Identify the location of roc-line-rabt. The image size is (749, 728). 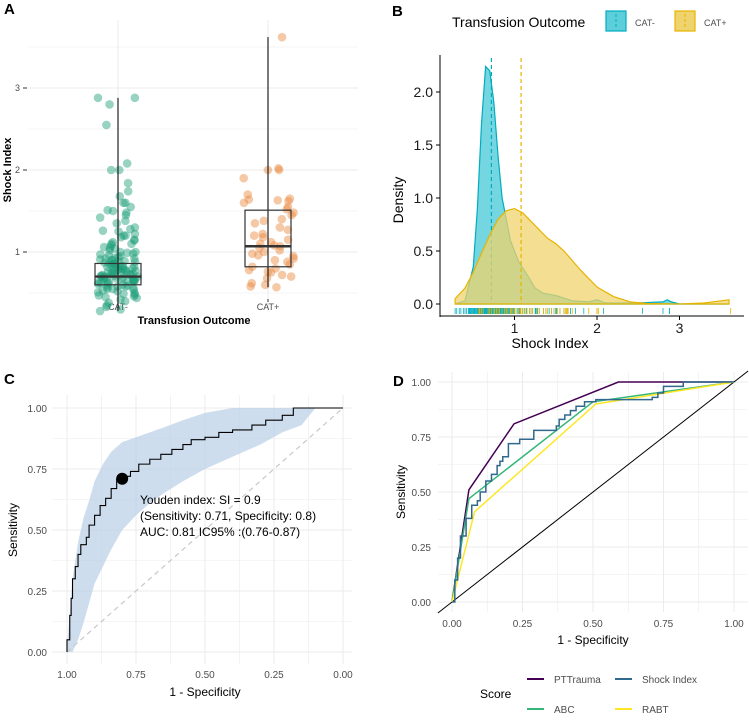
(593, 492).